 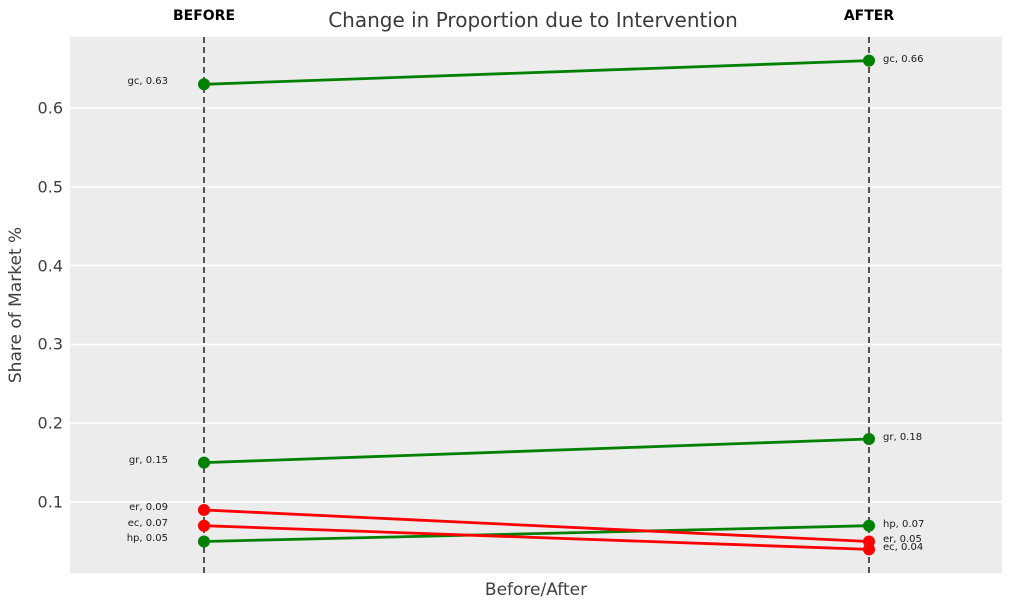 I want to click on point-label-ec-before: ec, 0.07, so click(x=147, y=523).